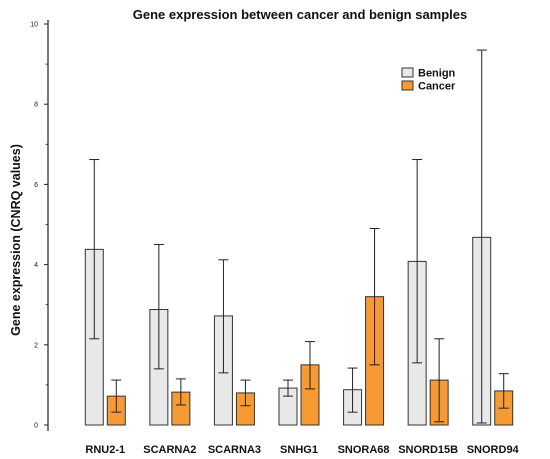  Describe the element at coordinates (407, 72) in the screenshot. I see `legend-swatch-benign` at that location.